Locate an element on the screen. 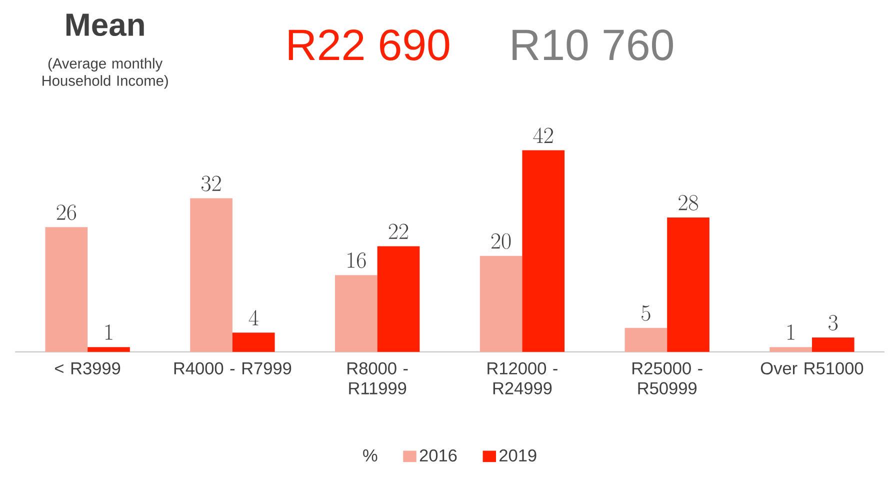 This screenshot has height=491, width=895. data-label: 5 is located at coordinates (646, 313).